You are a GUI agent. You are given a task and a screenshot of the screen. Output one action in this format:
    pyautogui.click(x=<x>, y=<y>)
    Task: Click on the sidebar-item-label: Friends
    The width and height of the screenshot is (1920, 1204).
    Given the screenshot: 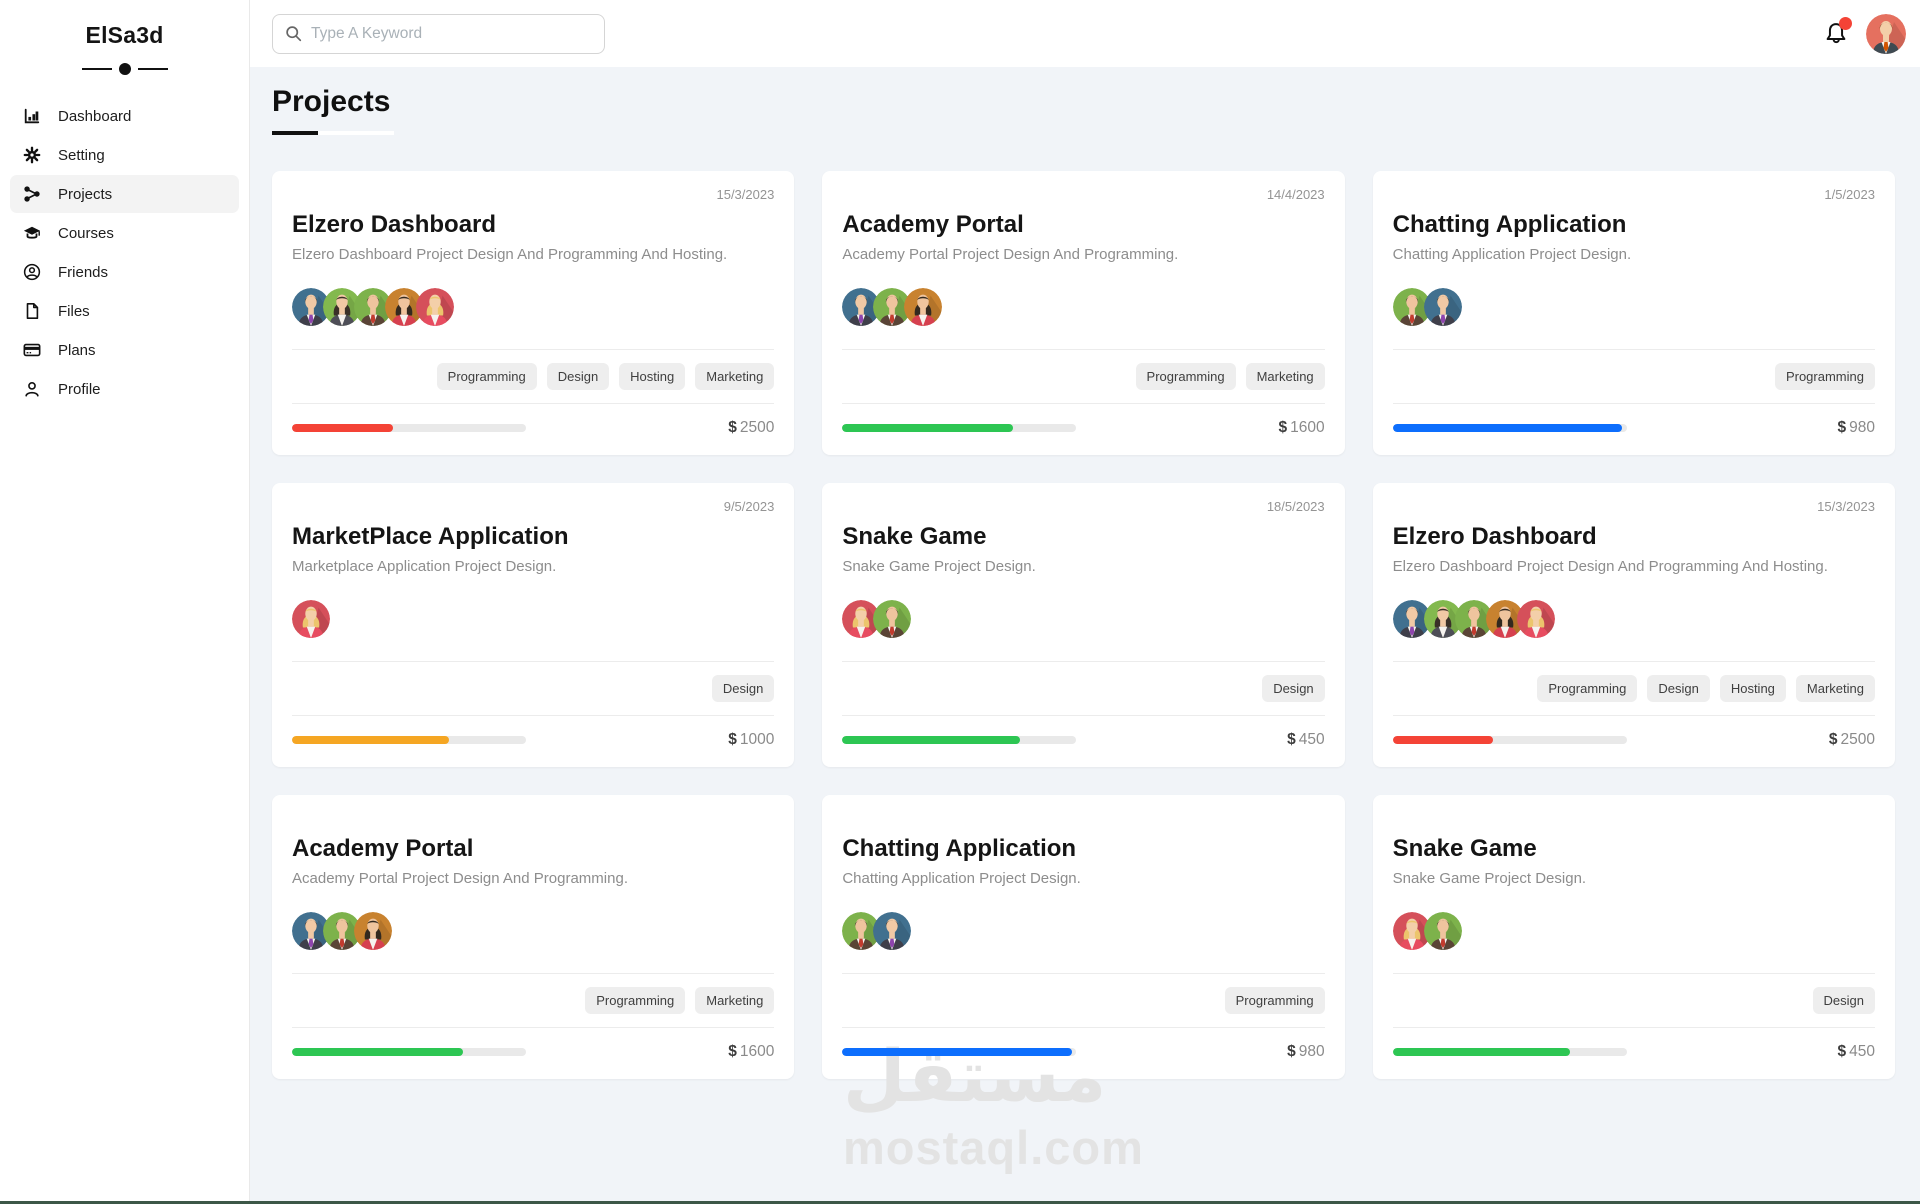 What is the action you would take?
    pyautogui.click(x=83, y=272)
    